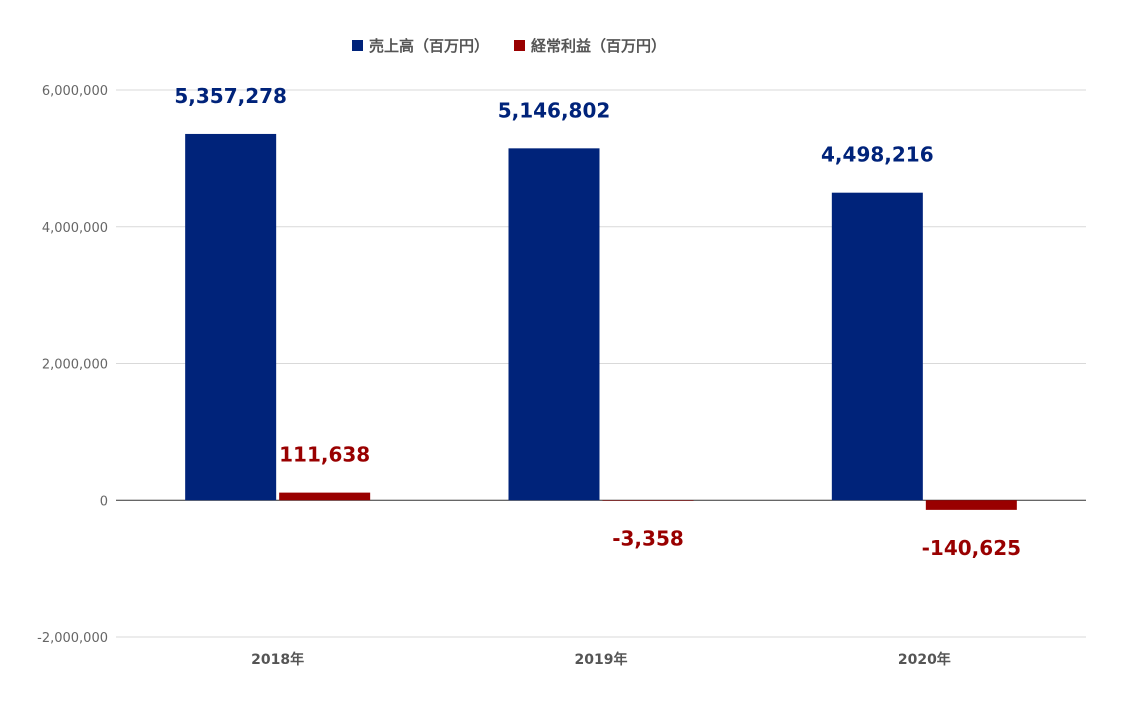 The image size is (1122, 703). What do you see at coordinates (104, 501) in the screenshot?
I see `y-tick-label: 0` at bounding box center [104, 501].